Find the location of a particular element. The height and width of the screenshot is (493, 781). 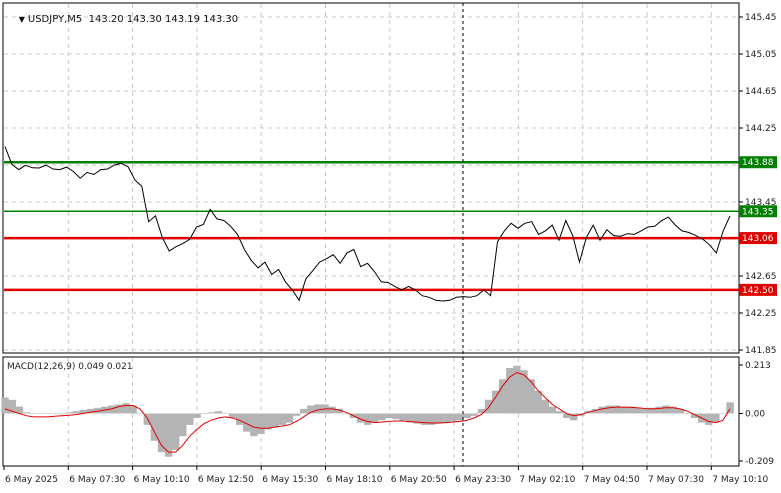

time-tick-label: 6 May 12:50 is located at coordinates (226, 480).